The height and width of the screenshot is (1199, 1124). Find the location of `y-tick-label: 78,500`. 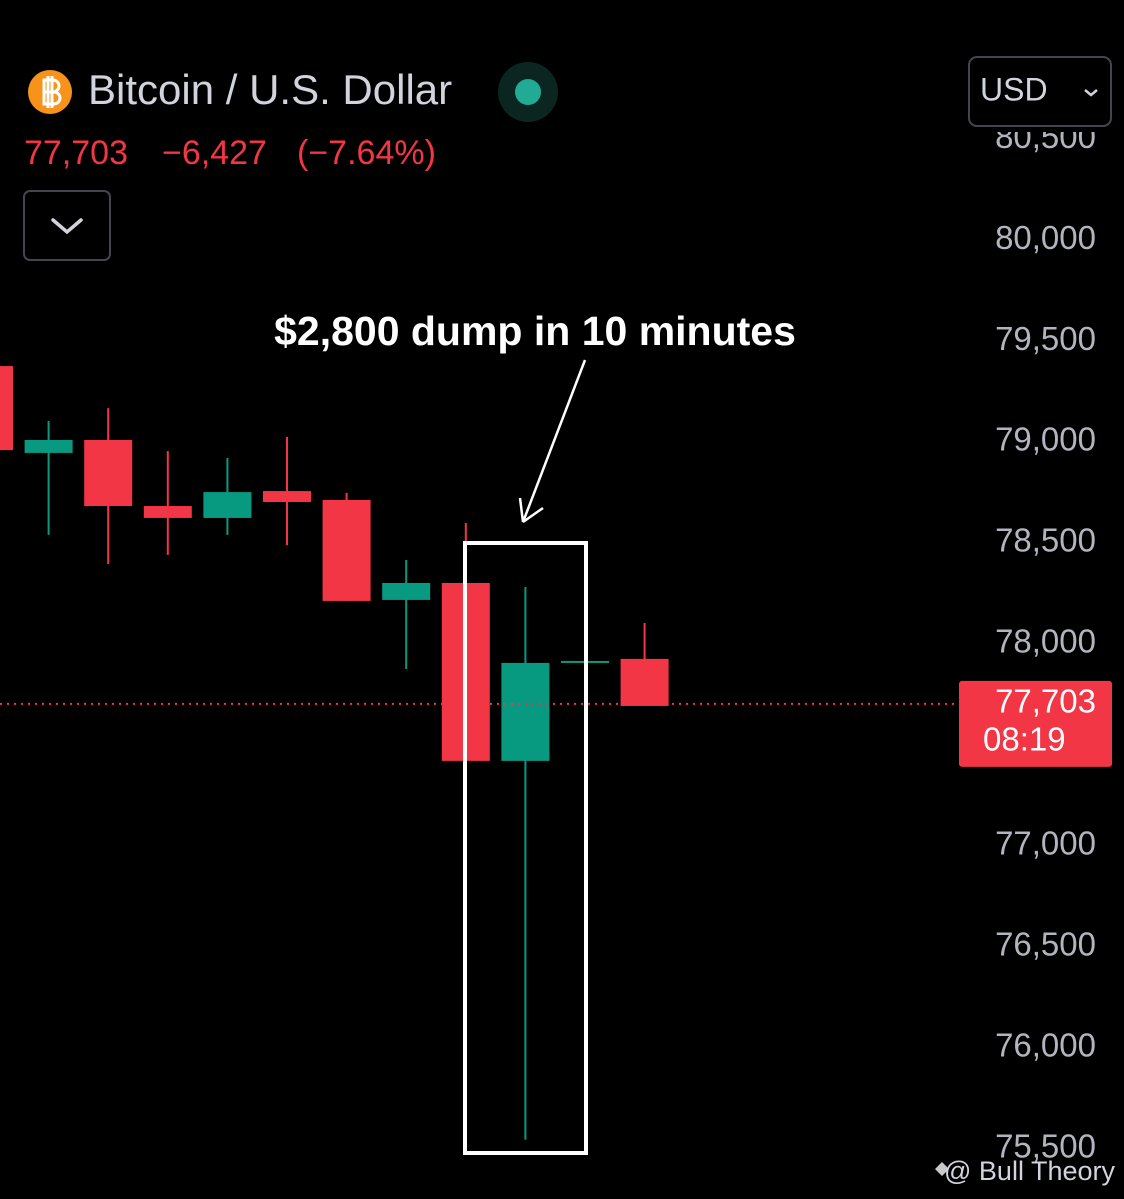

y-tick-label: 78,500 is located at coordinates (1045, 540).